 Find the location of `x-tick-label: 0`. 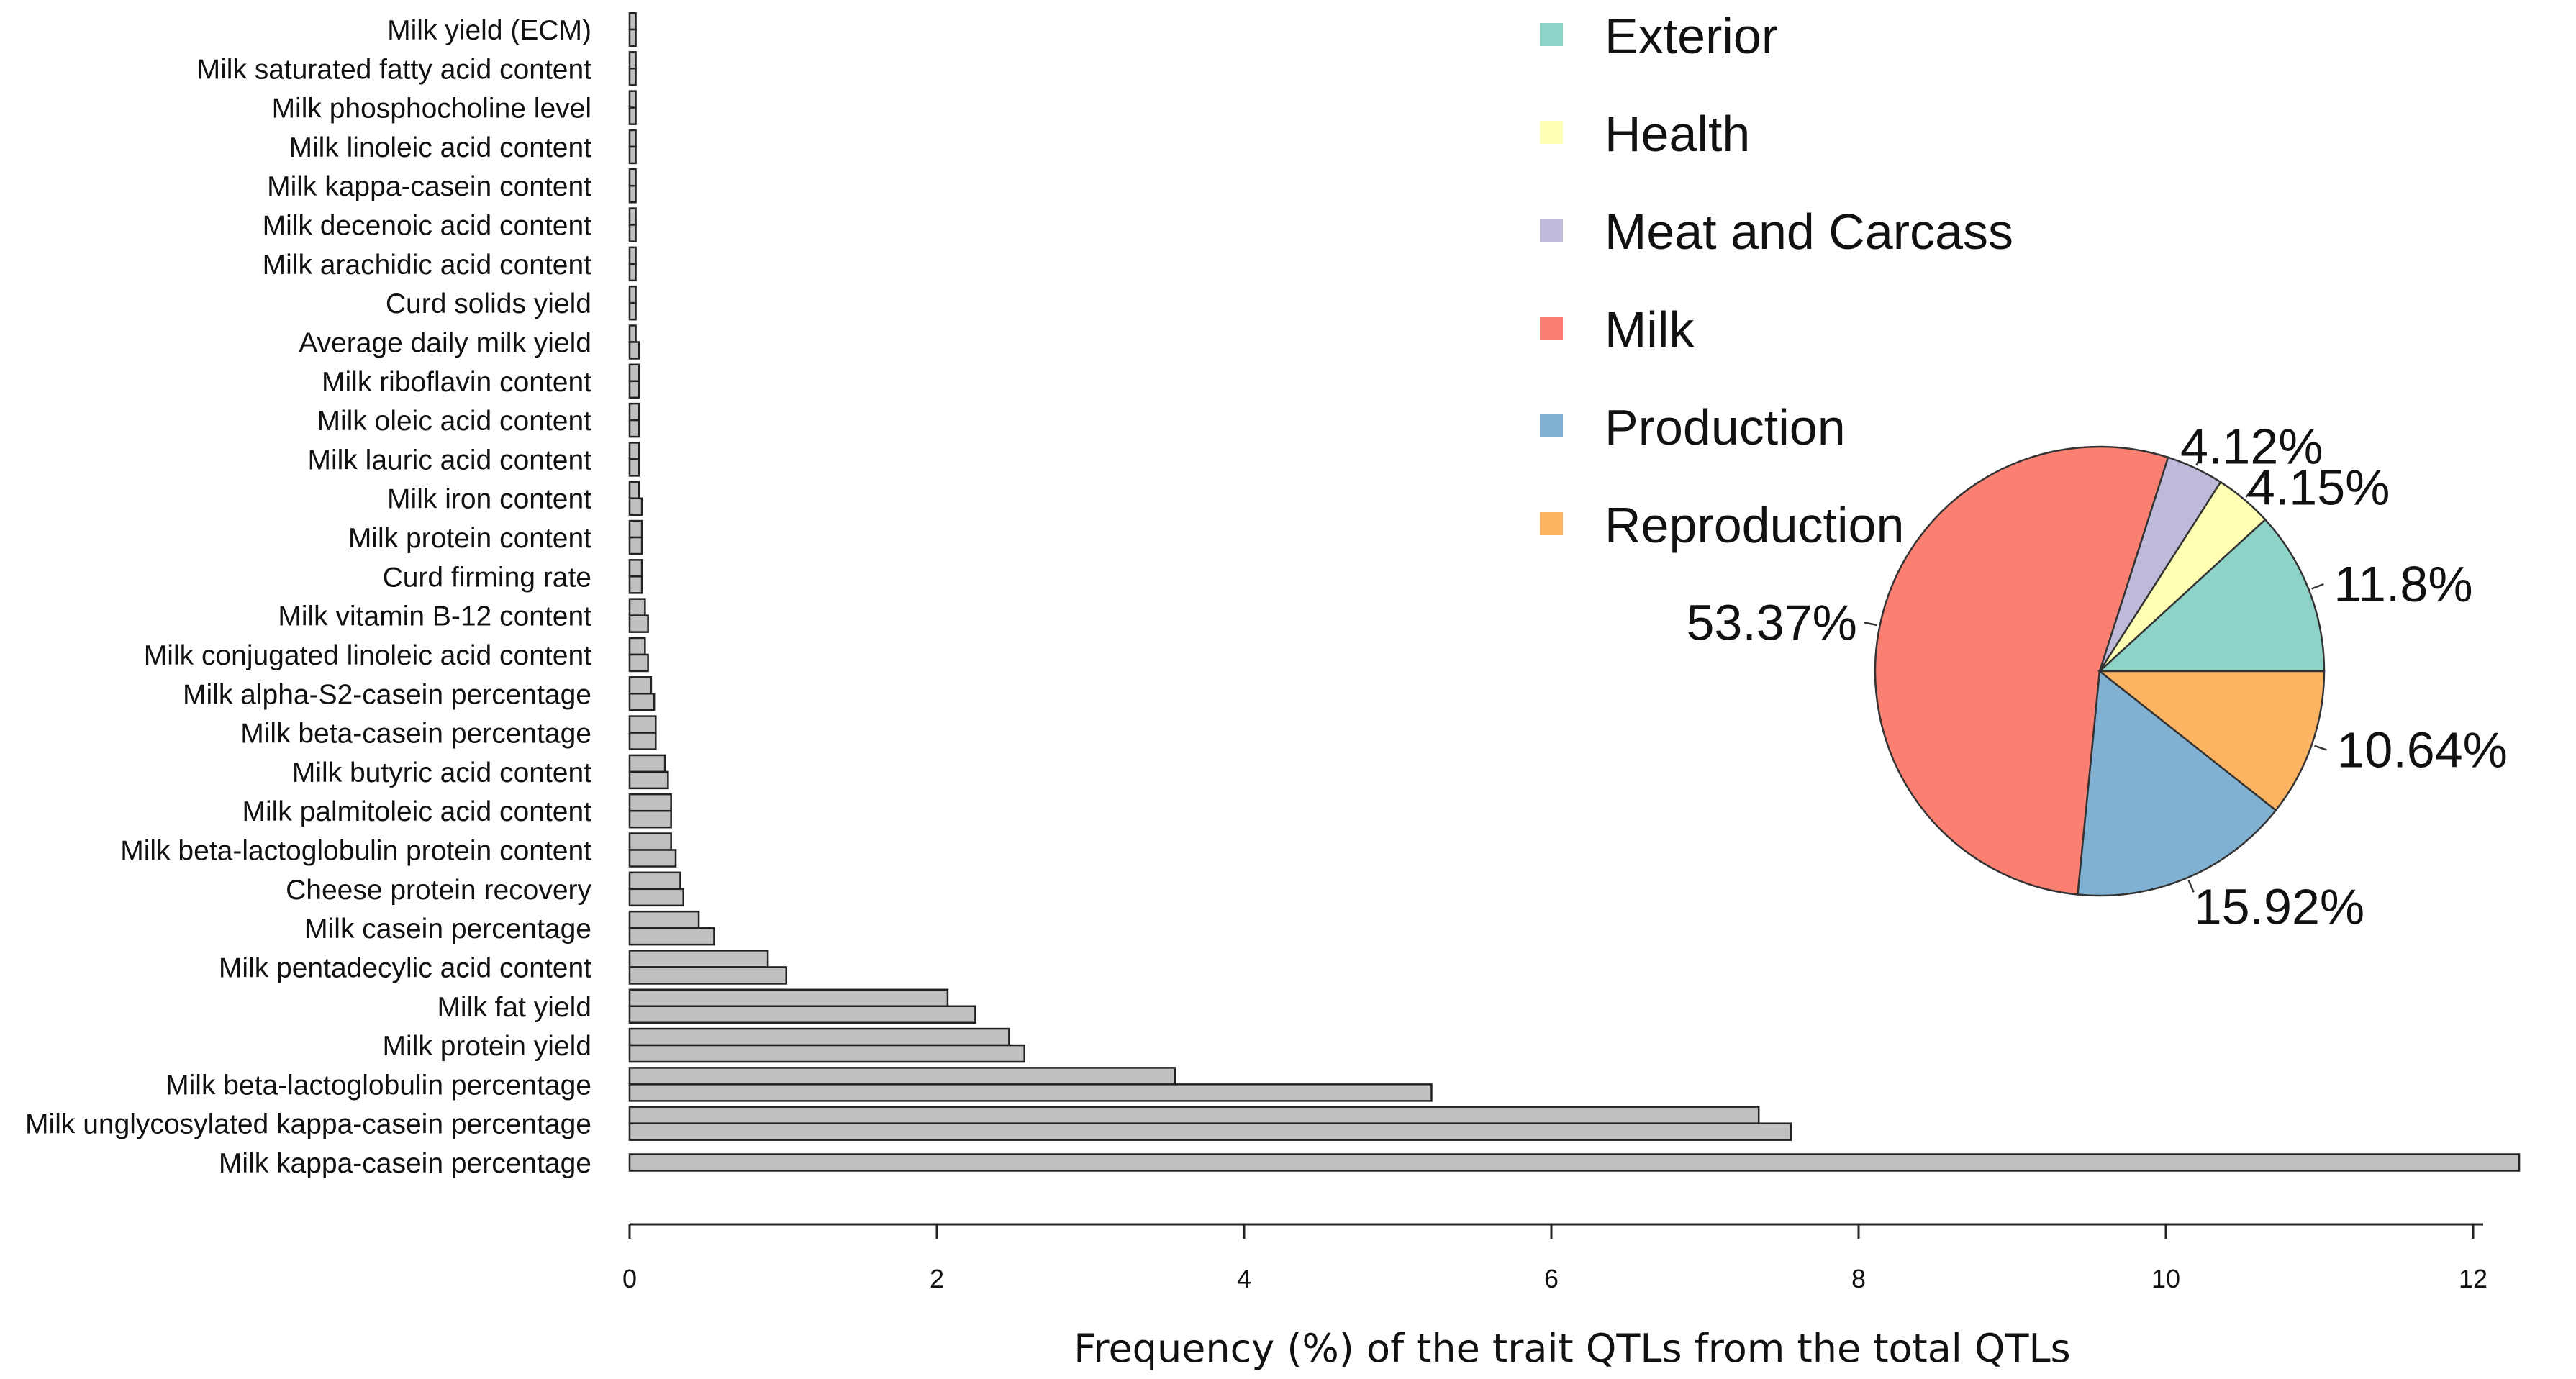

x-tick-label: 0 is located at coordinates (629, 1278).